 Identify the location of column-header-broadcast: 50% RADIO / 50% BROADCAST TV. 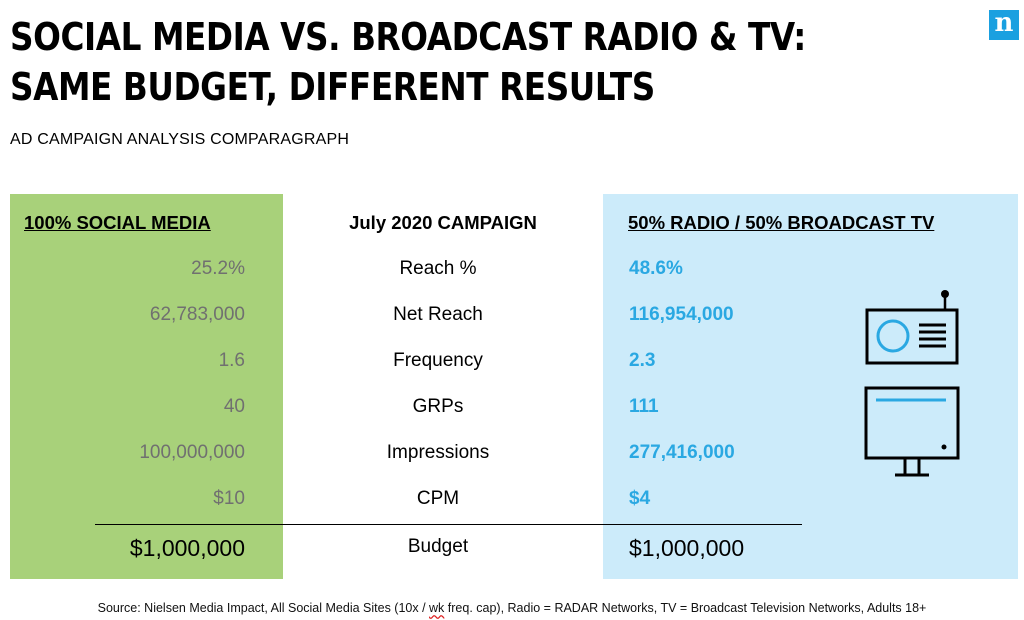
(781, 222).